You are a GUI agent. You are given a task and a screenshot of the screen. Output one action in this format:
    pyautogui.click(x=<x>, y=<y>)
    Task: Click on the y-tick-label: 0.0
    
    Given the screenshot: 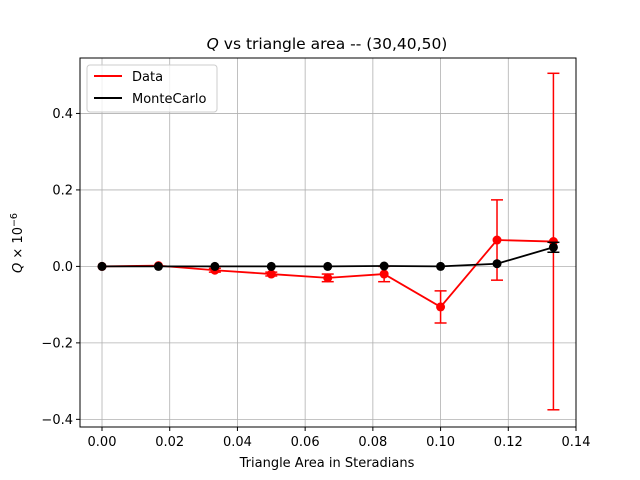 What is the action you would take?
    pyautogui.click(x=62, y=267)
    